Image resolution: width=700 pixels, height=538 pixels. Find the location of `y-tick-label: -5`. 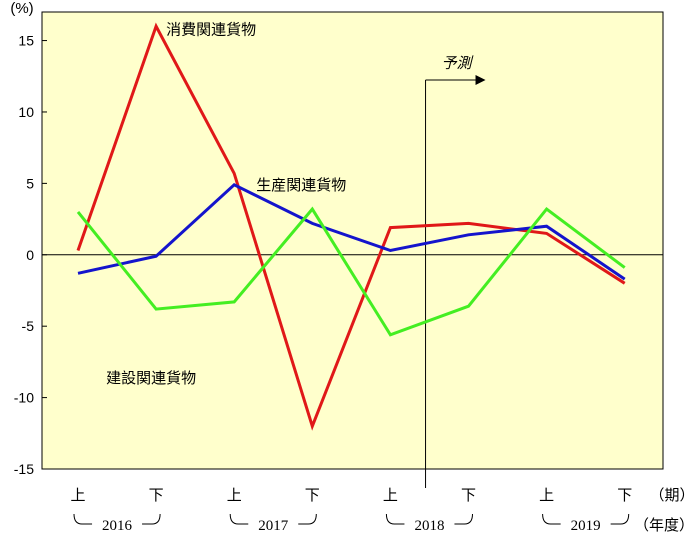

y-tick-label: -5 is located at coordinates (28, 326).